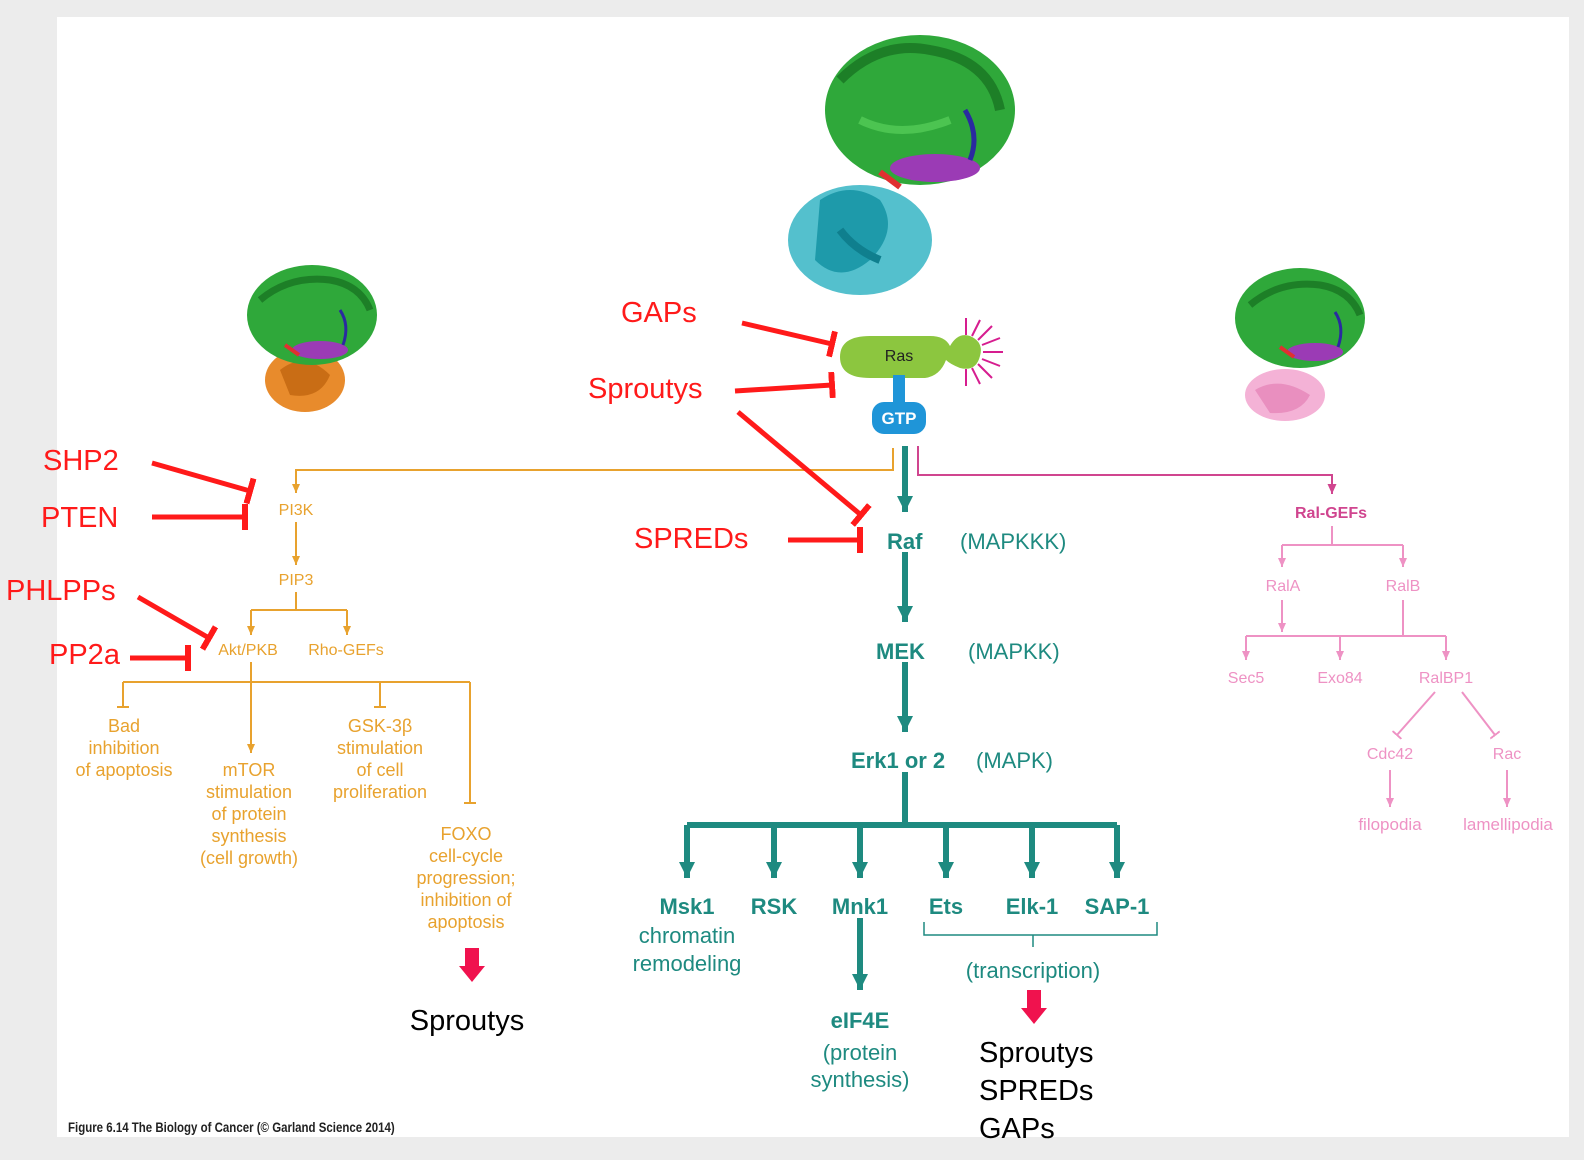  I want to click on eif4e-label: eIF4E, so click(860, 1020).